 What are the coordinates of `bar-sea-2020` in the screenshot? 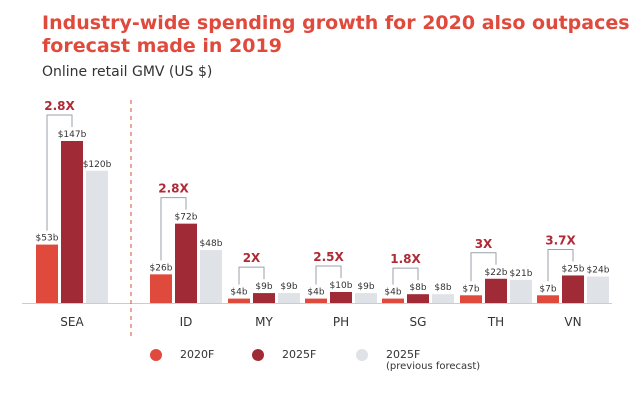 It's located at (47, 273).